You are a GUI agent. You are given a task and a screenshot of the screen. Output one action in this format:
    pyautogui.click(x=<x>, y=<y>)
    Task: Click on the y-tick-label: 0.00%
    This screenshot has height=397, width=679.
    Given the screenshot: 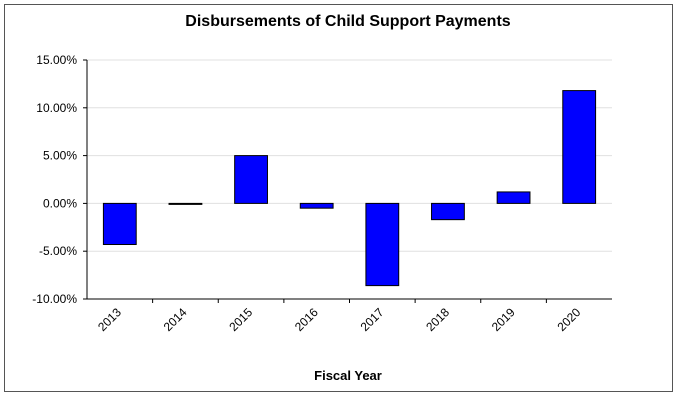 What is the action you would take?
    pyautogui.click(x=60, y=203)
    